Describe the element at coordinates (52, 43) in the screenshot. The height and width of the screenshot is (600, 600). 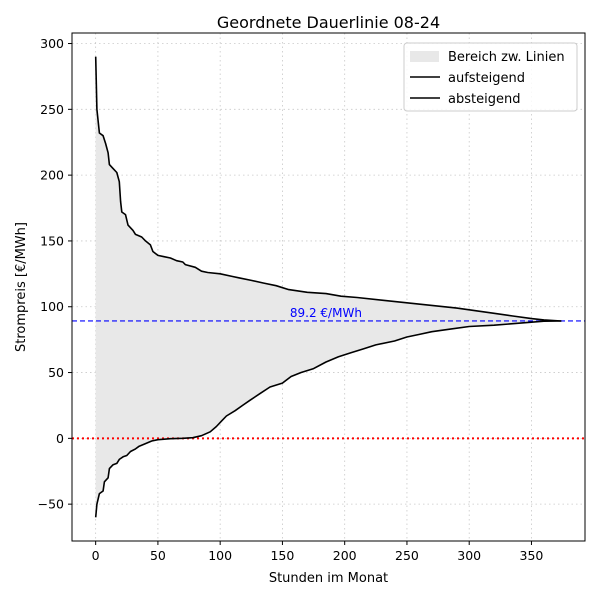
I see `y-tick-label: 300` at that location.